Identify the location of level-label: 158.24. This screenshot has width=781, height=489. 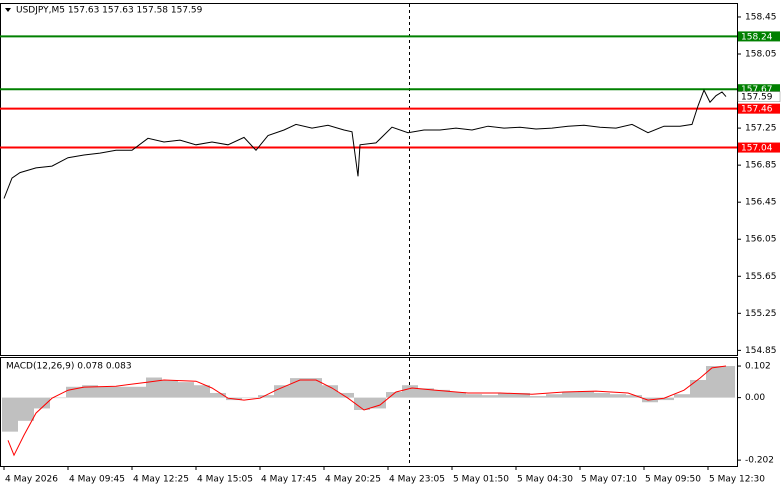
(757, 37).